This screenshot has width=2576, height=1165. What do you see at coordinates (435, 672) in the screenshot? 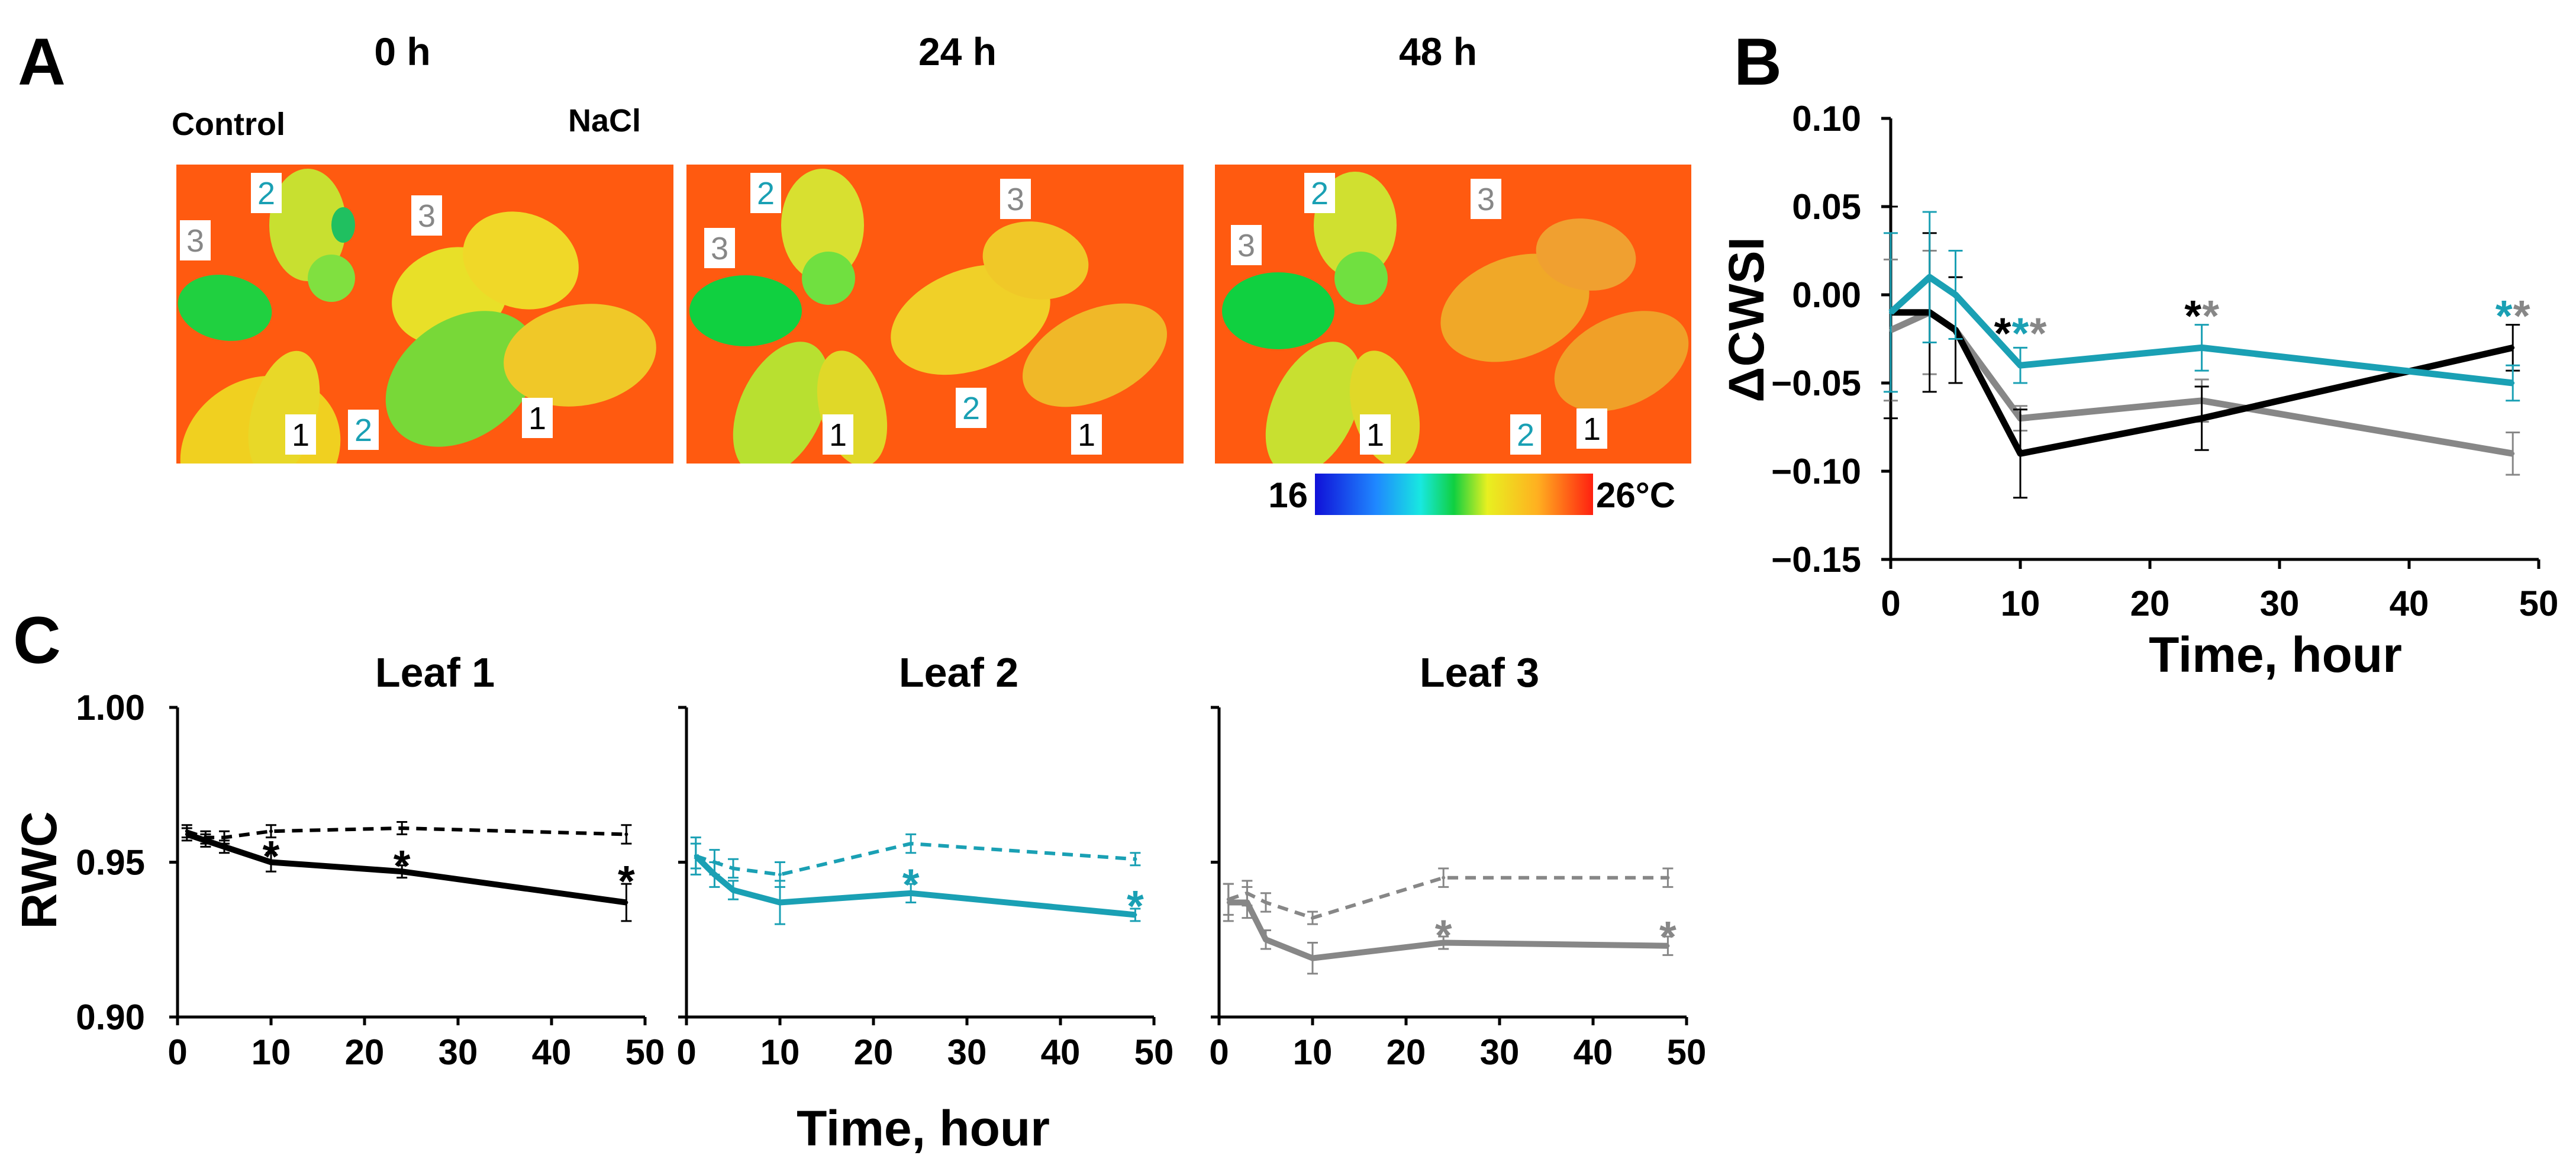
I see `leaf1-title: Leaf 1` at bounding box center [435, 672].